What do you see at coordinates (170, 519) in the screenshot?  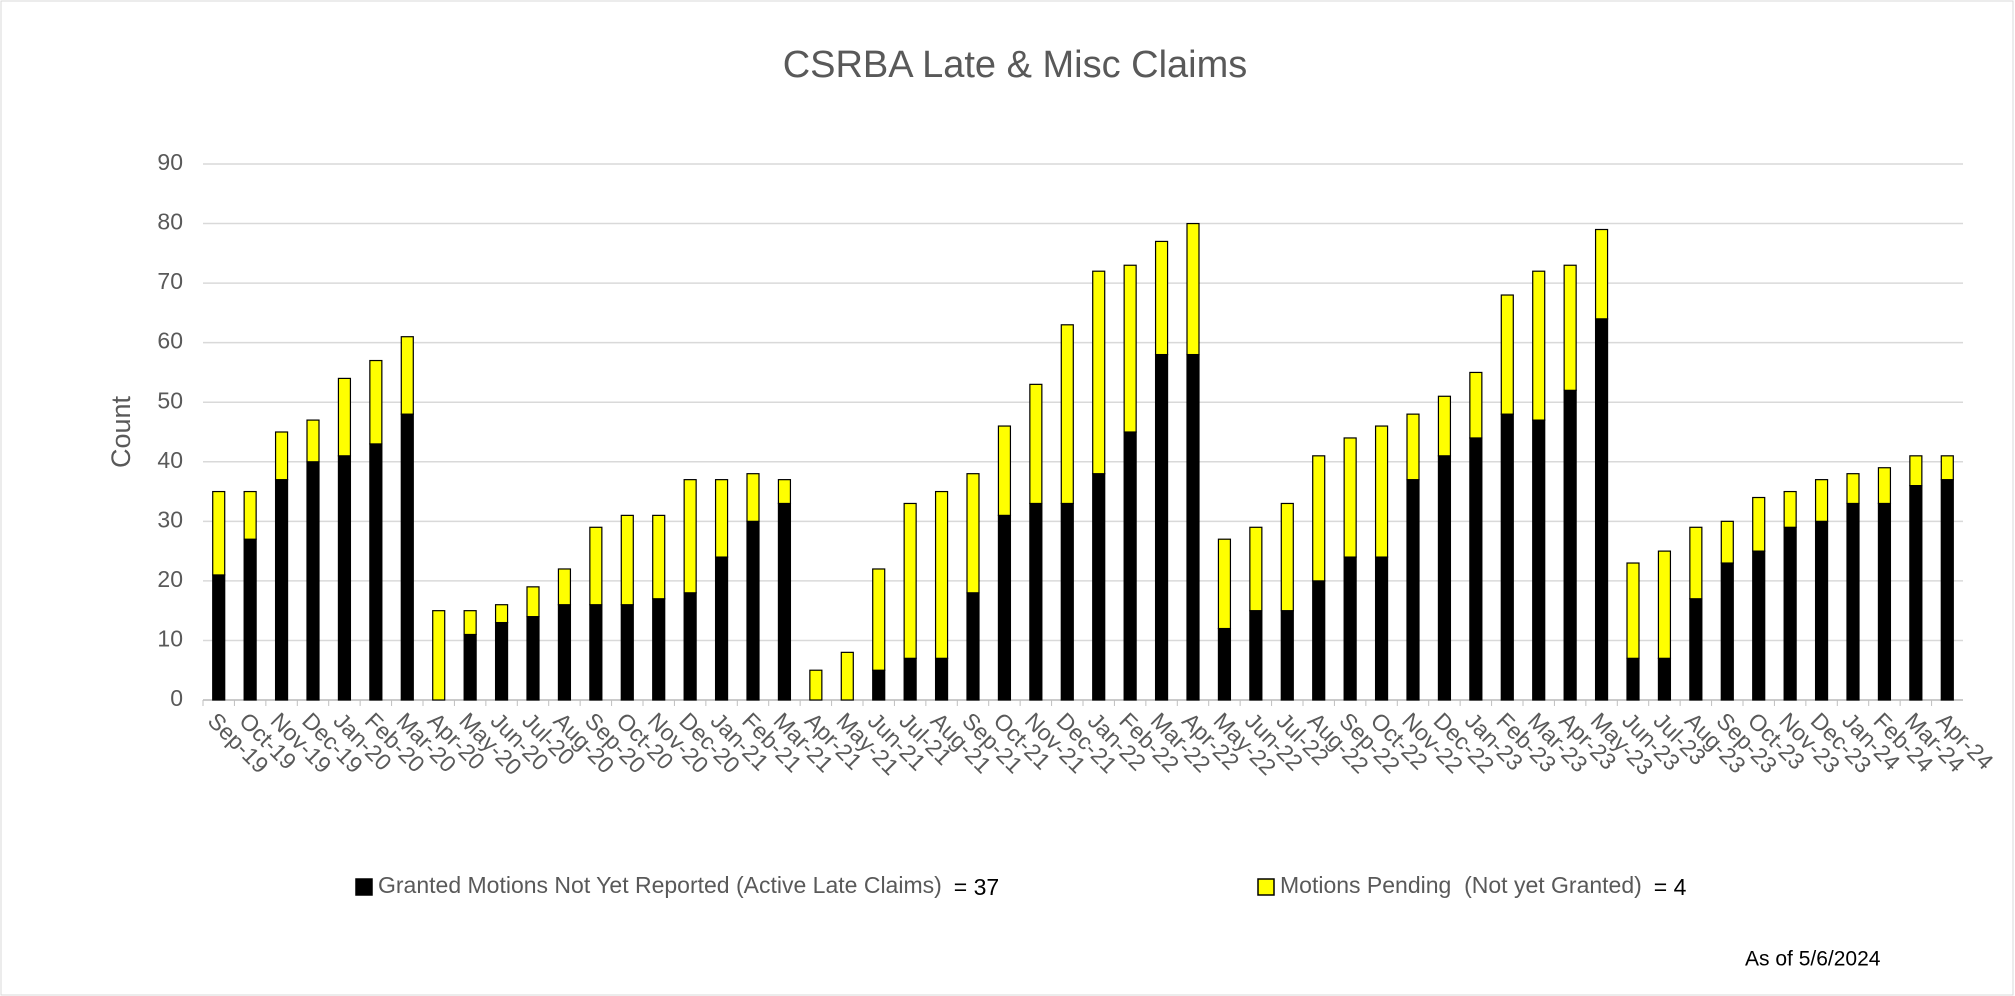 I see `y-tick-label: 30` at bounding box center [170, 519].